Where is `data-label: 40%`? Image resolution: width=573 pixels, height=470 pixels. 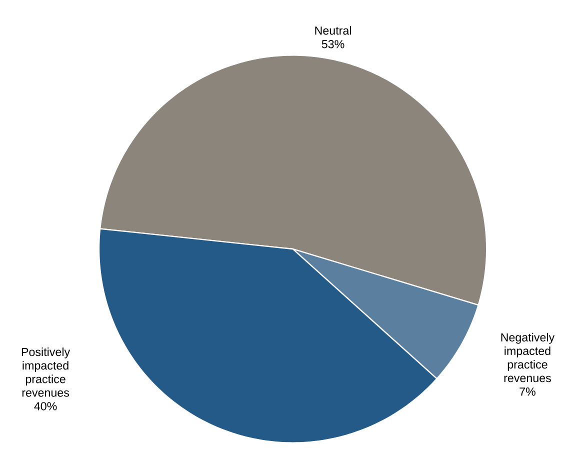
data-label: 40% is located at coordinates (45, 406).